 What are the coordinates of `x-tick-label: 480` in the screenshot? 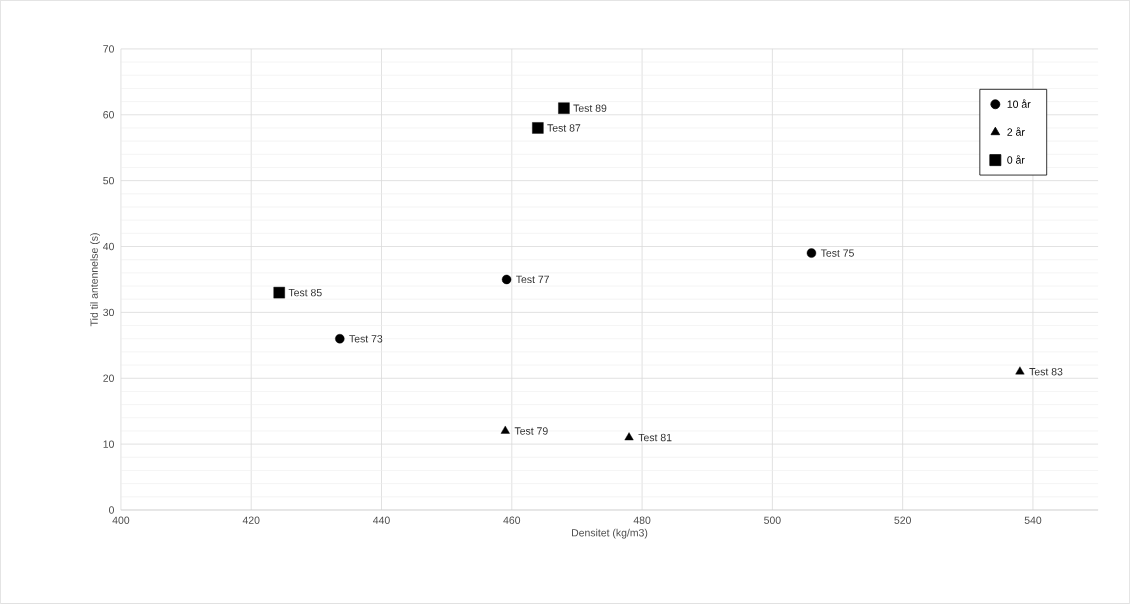 It's located at (642, 520).